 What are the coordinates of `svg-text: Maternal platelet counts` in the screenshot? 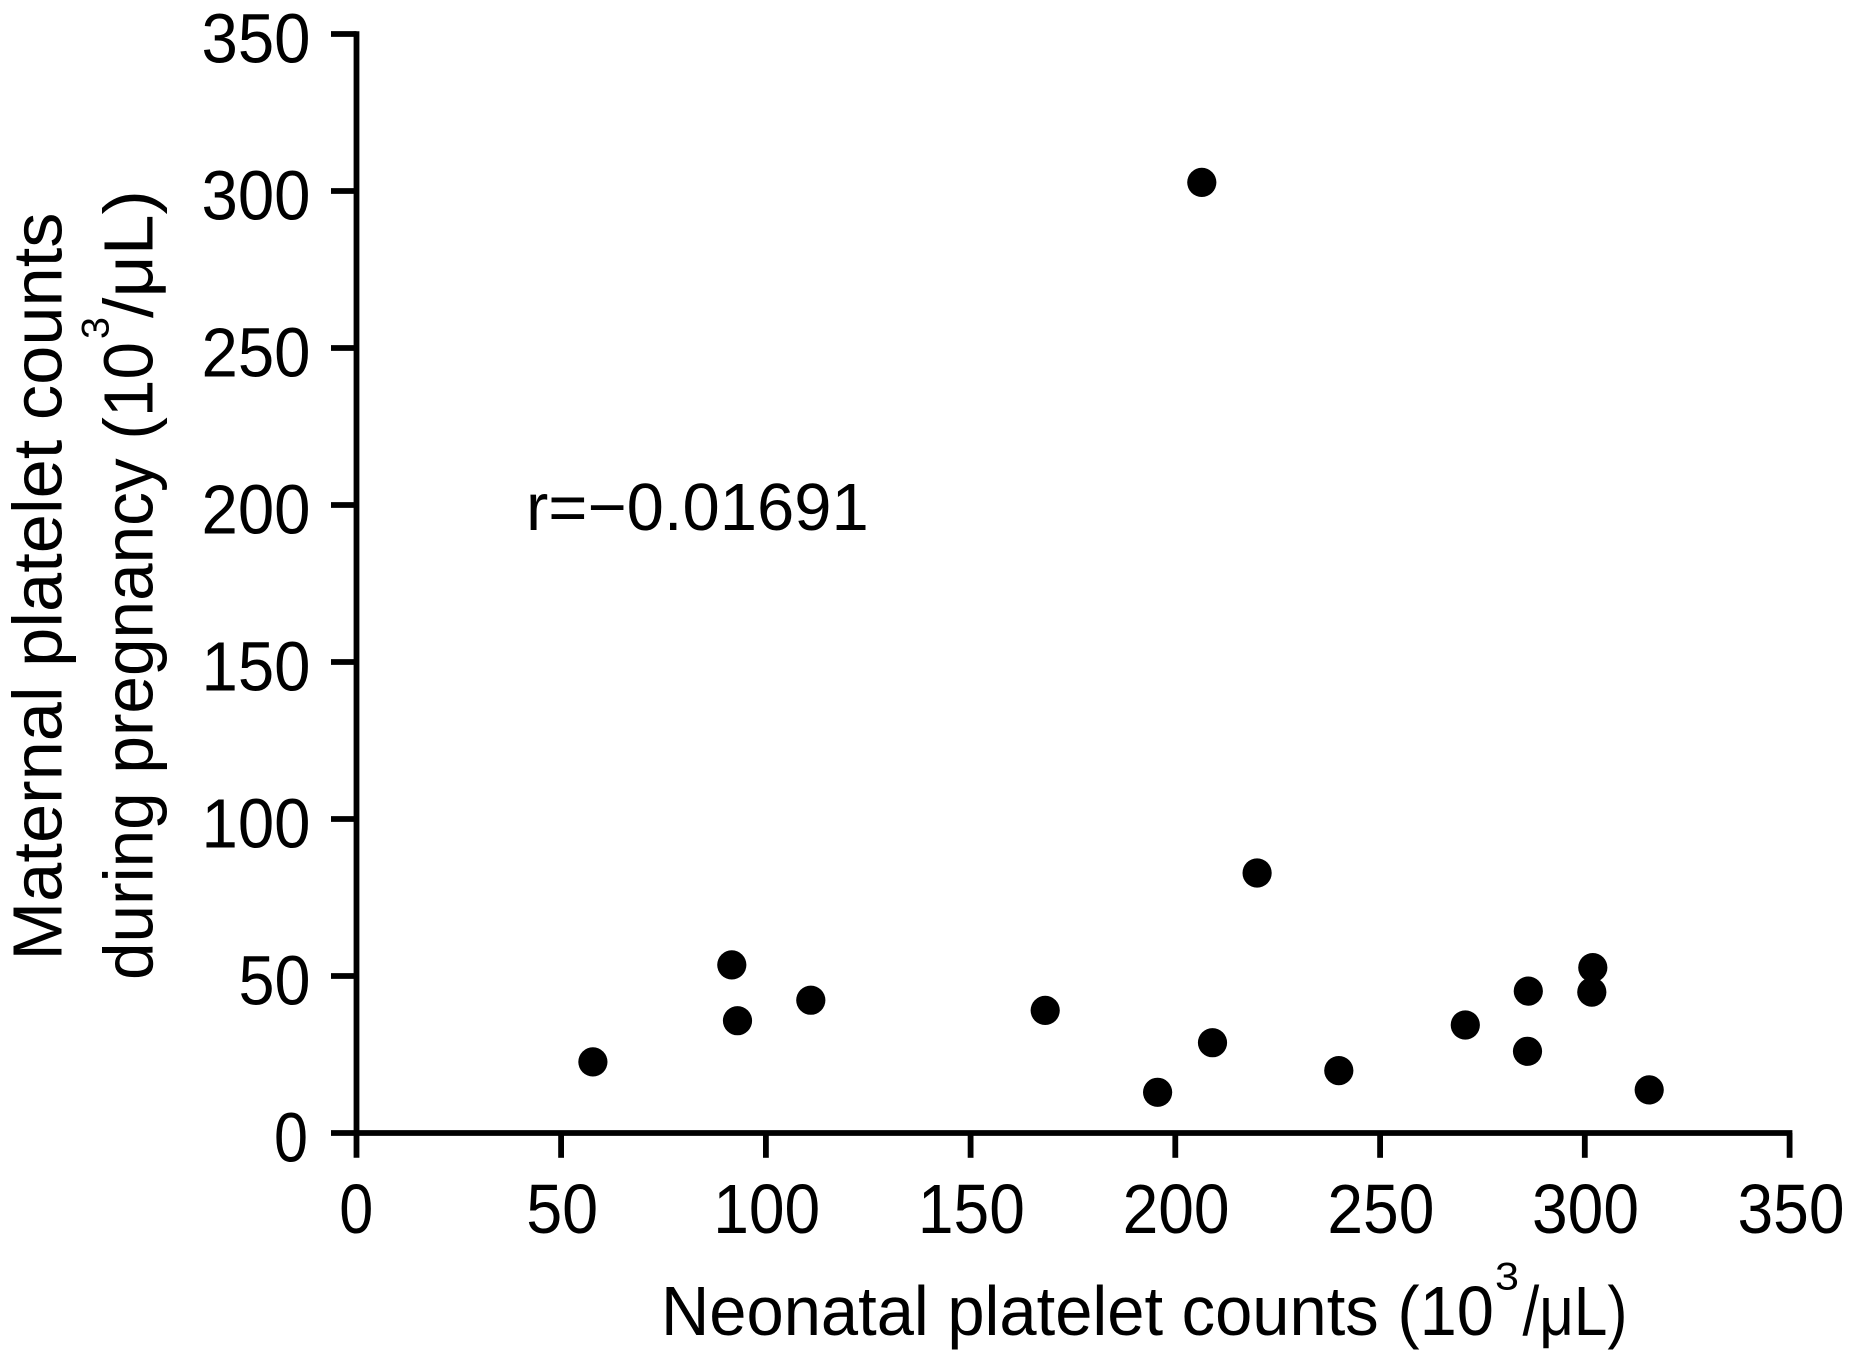 It's located at (38, 587).